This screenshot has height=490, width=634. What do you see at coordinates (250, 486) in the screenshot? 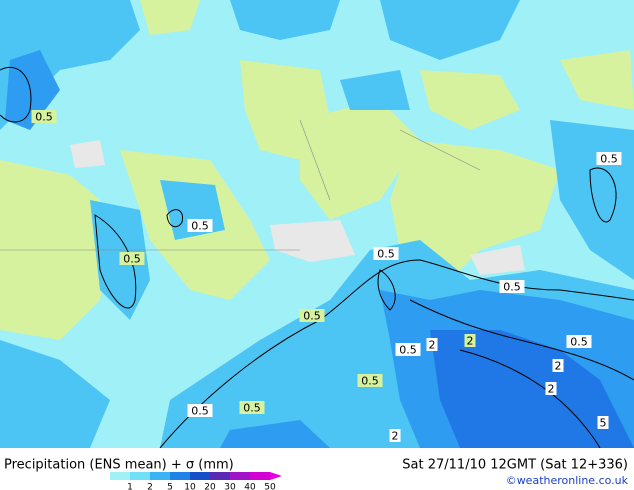
I see `colorbar-label: 40` at bounding box center [250, 486].